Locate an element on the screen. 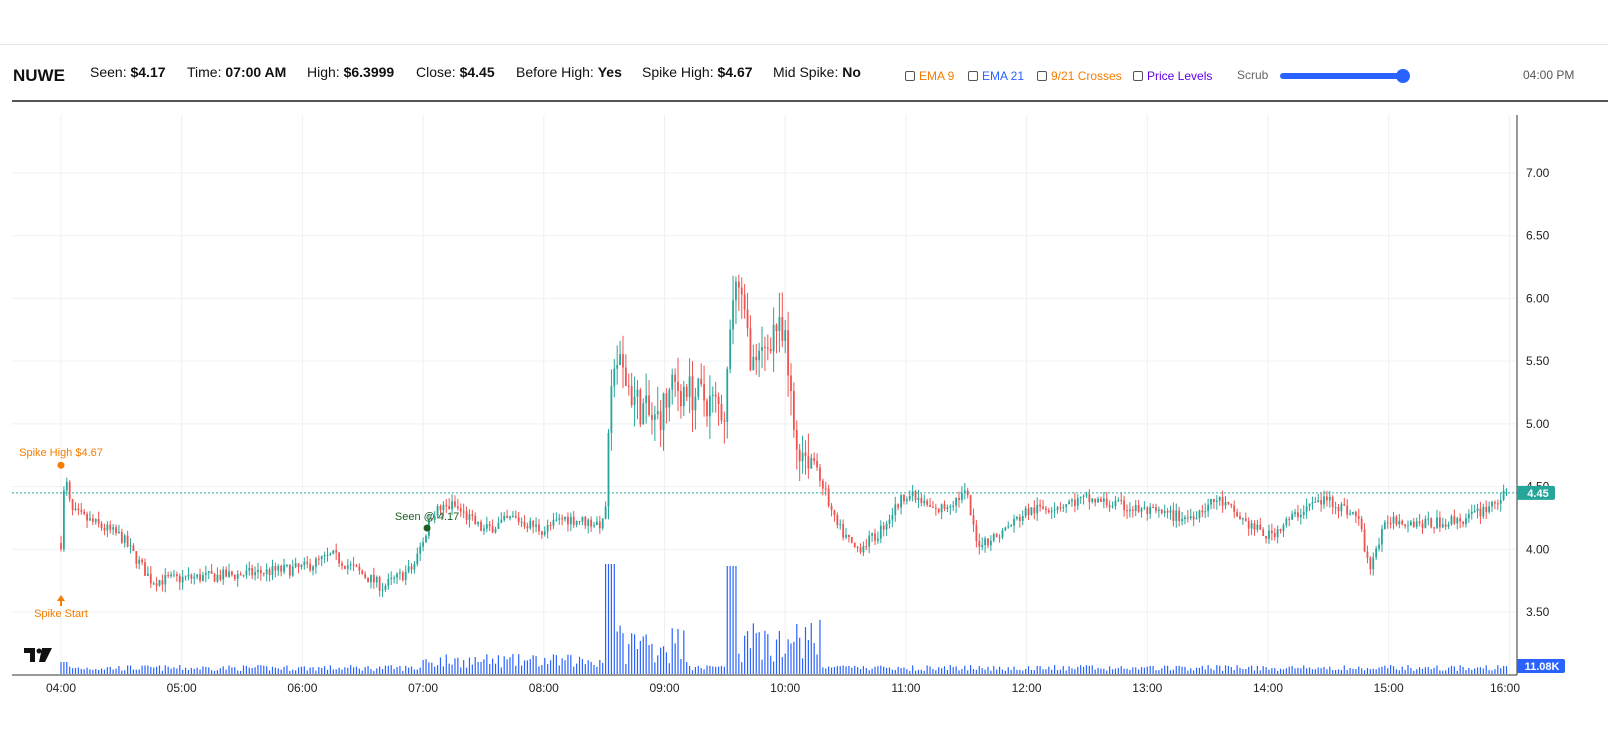  scrub-slider is located at coordinates (1345, 76).